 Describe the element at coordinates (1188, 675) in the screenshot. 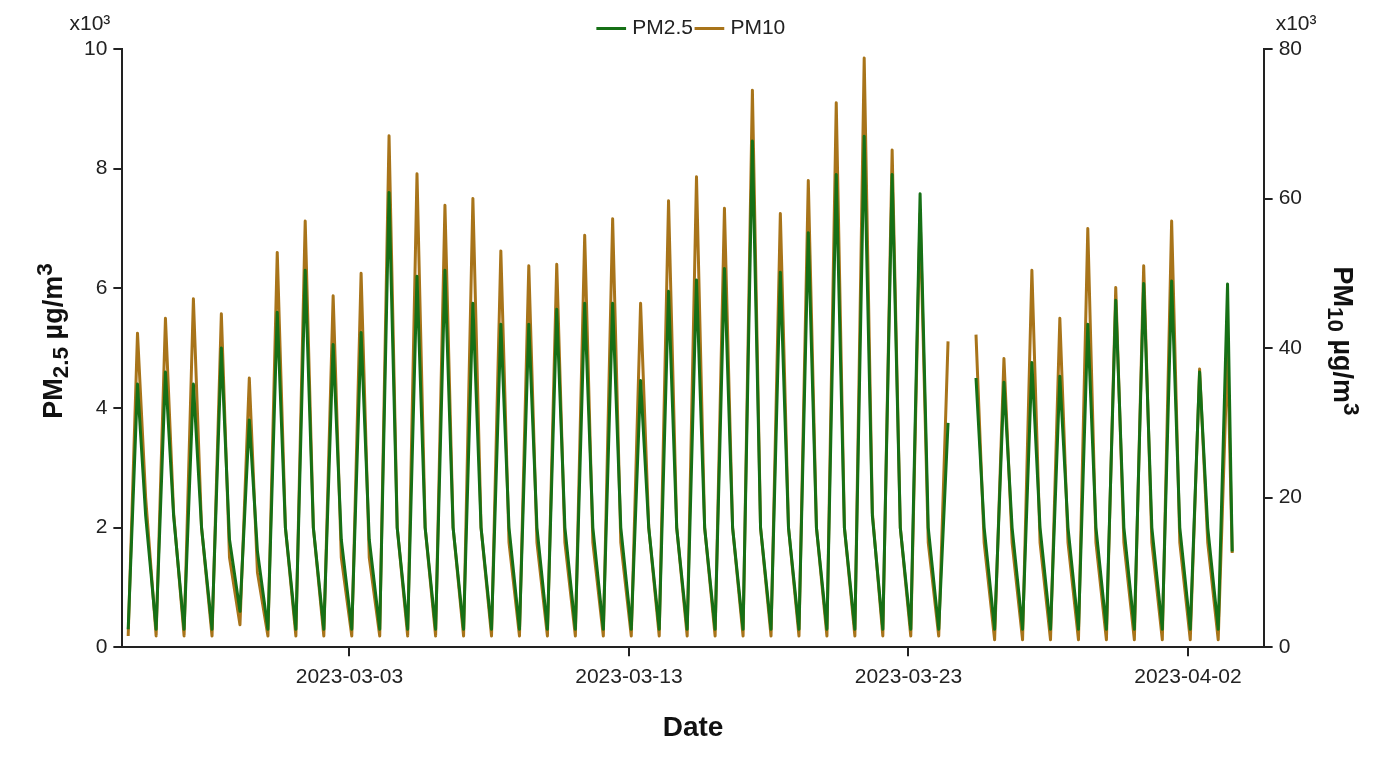

I see `x-tick-label: 2023-04-02` at that location.